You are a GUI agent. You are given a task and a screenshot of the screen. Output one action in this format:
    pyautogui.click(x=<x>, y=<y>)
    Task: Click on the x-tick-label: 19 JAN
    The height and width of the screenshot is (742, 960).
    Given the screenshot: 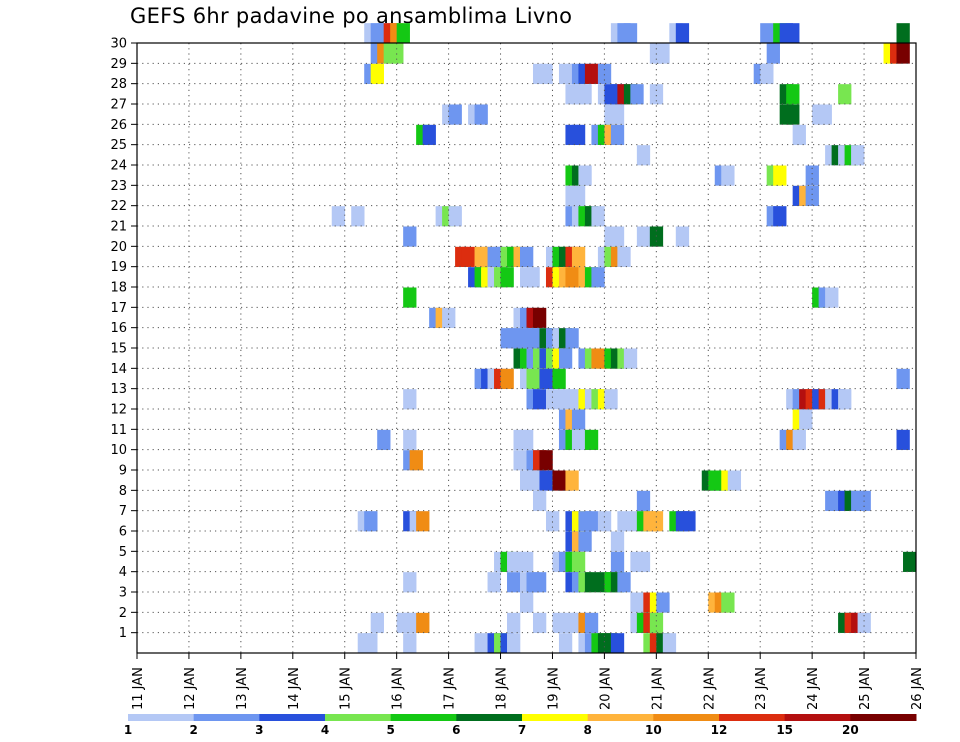 What is the action you would take?
    pyautogui.click(x=553, y=688)
    